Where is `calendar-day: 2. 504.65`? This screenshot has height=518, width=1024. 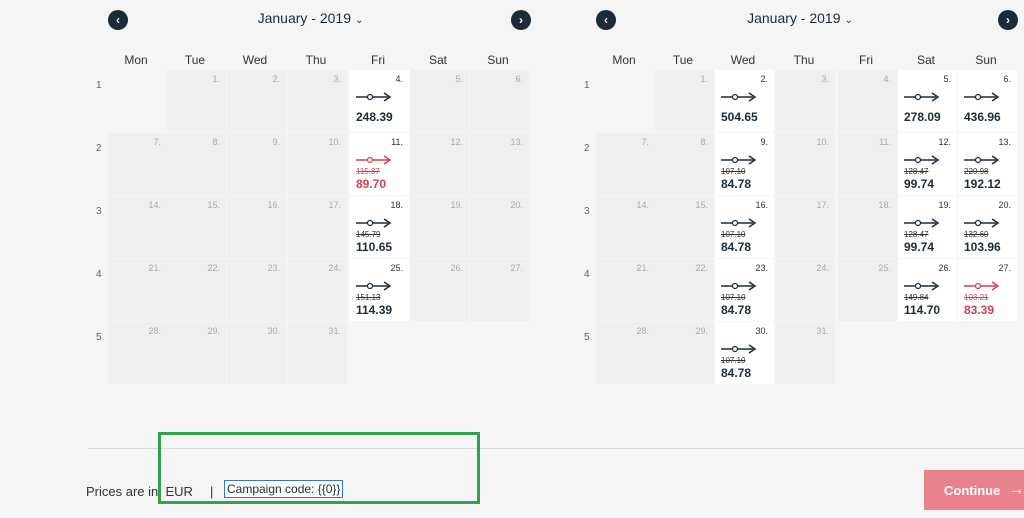
calendar-day: 2. 504.65 is located at coordinates (744, 101).